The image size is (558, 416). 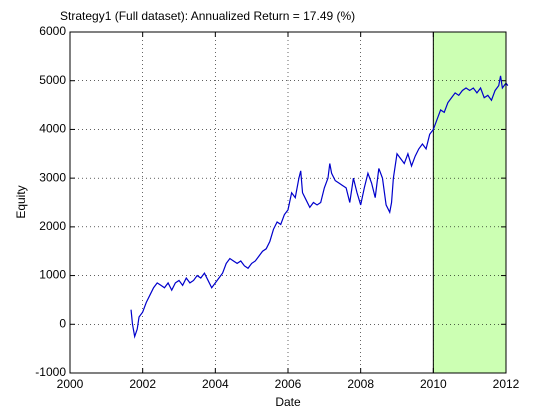 What do you see at coordinates (215, 384) in the screenshot?
I see `x-tick-label: 2004` at bounding box center [215, 384].